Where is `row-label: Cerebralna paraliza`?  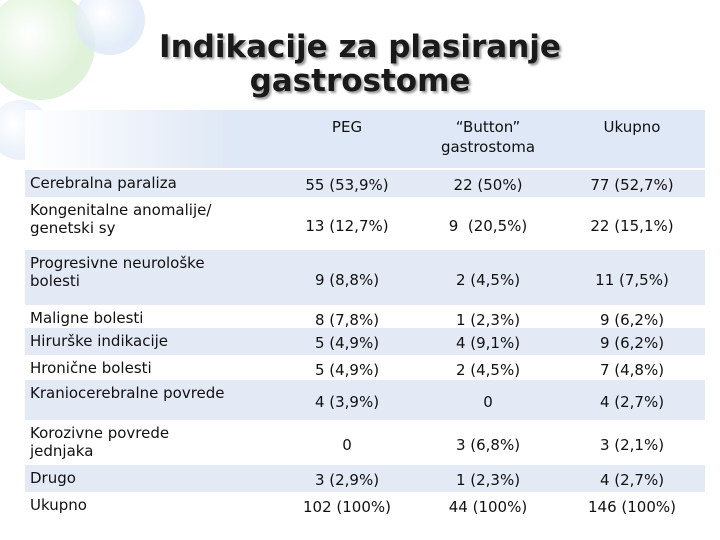 row-label: Cerebralna paraliza is located at coordinates (103, 183).